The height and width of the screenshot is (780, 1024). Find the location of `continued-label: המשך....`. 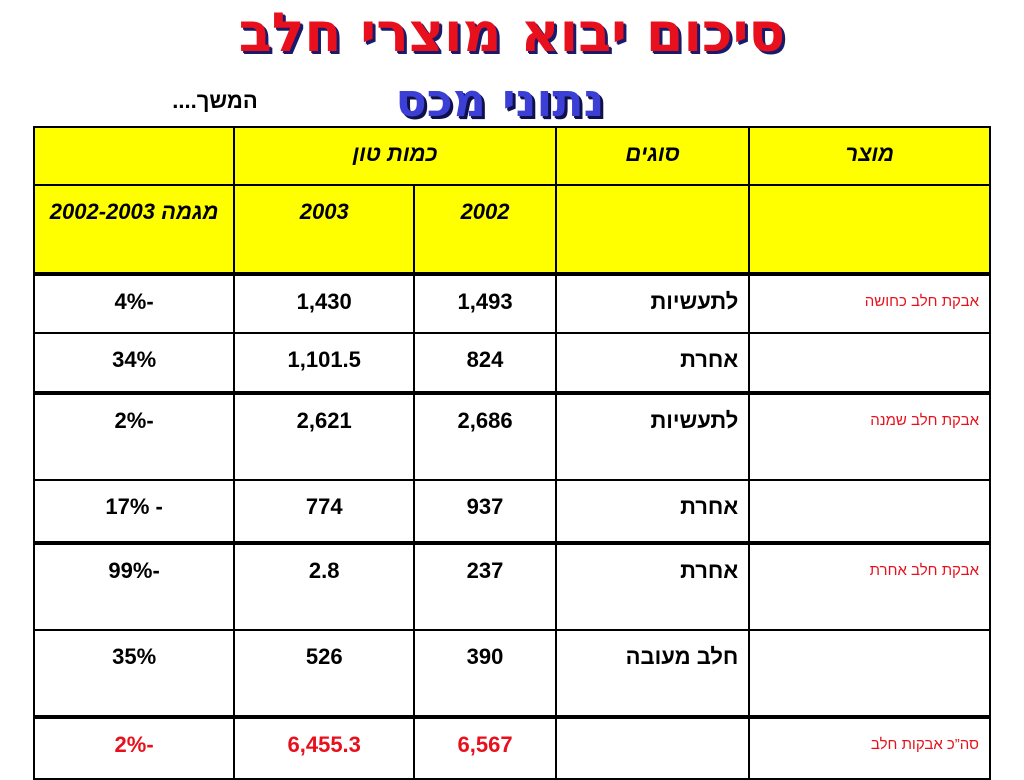

continued-label: המשך.... is located at coordinates (215, 100).